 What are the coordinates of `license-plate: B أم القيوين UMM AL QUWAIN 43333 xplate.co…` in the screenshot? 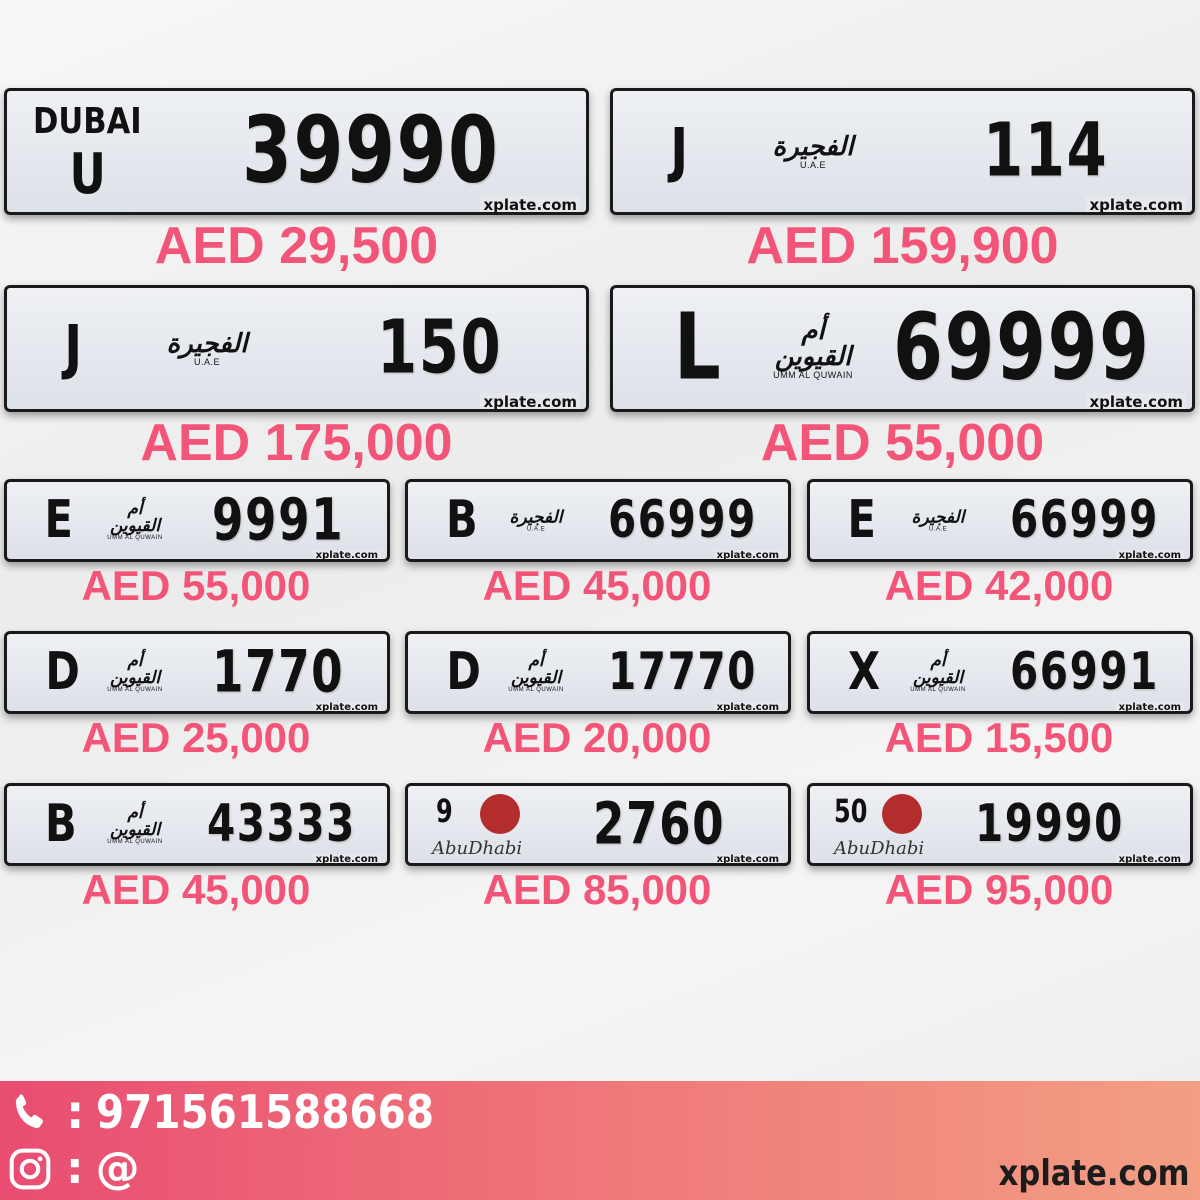 It's located at (197, 824).